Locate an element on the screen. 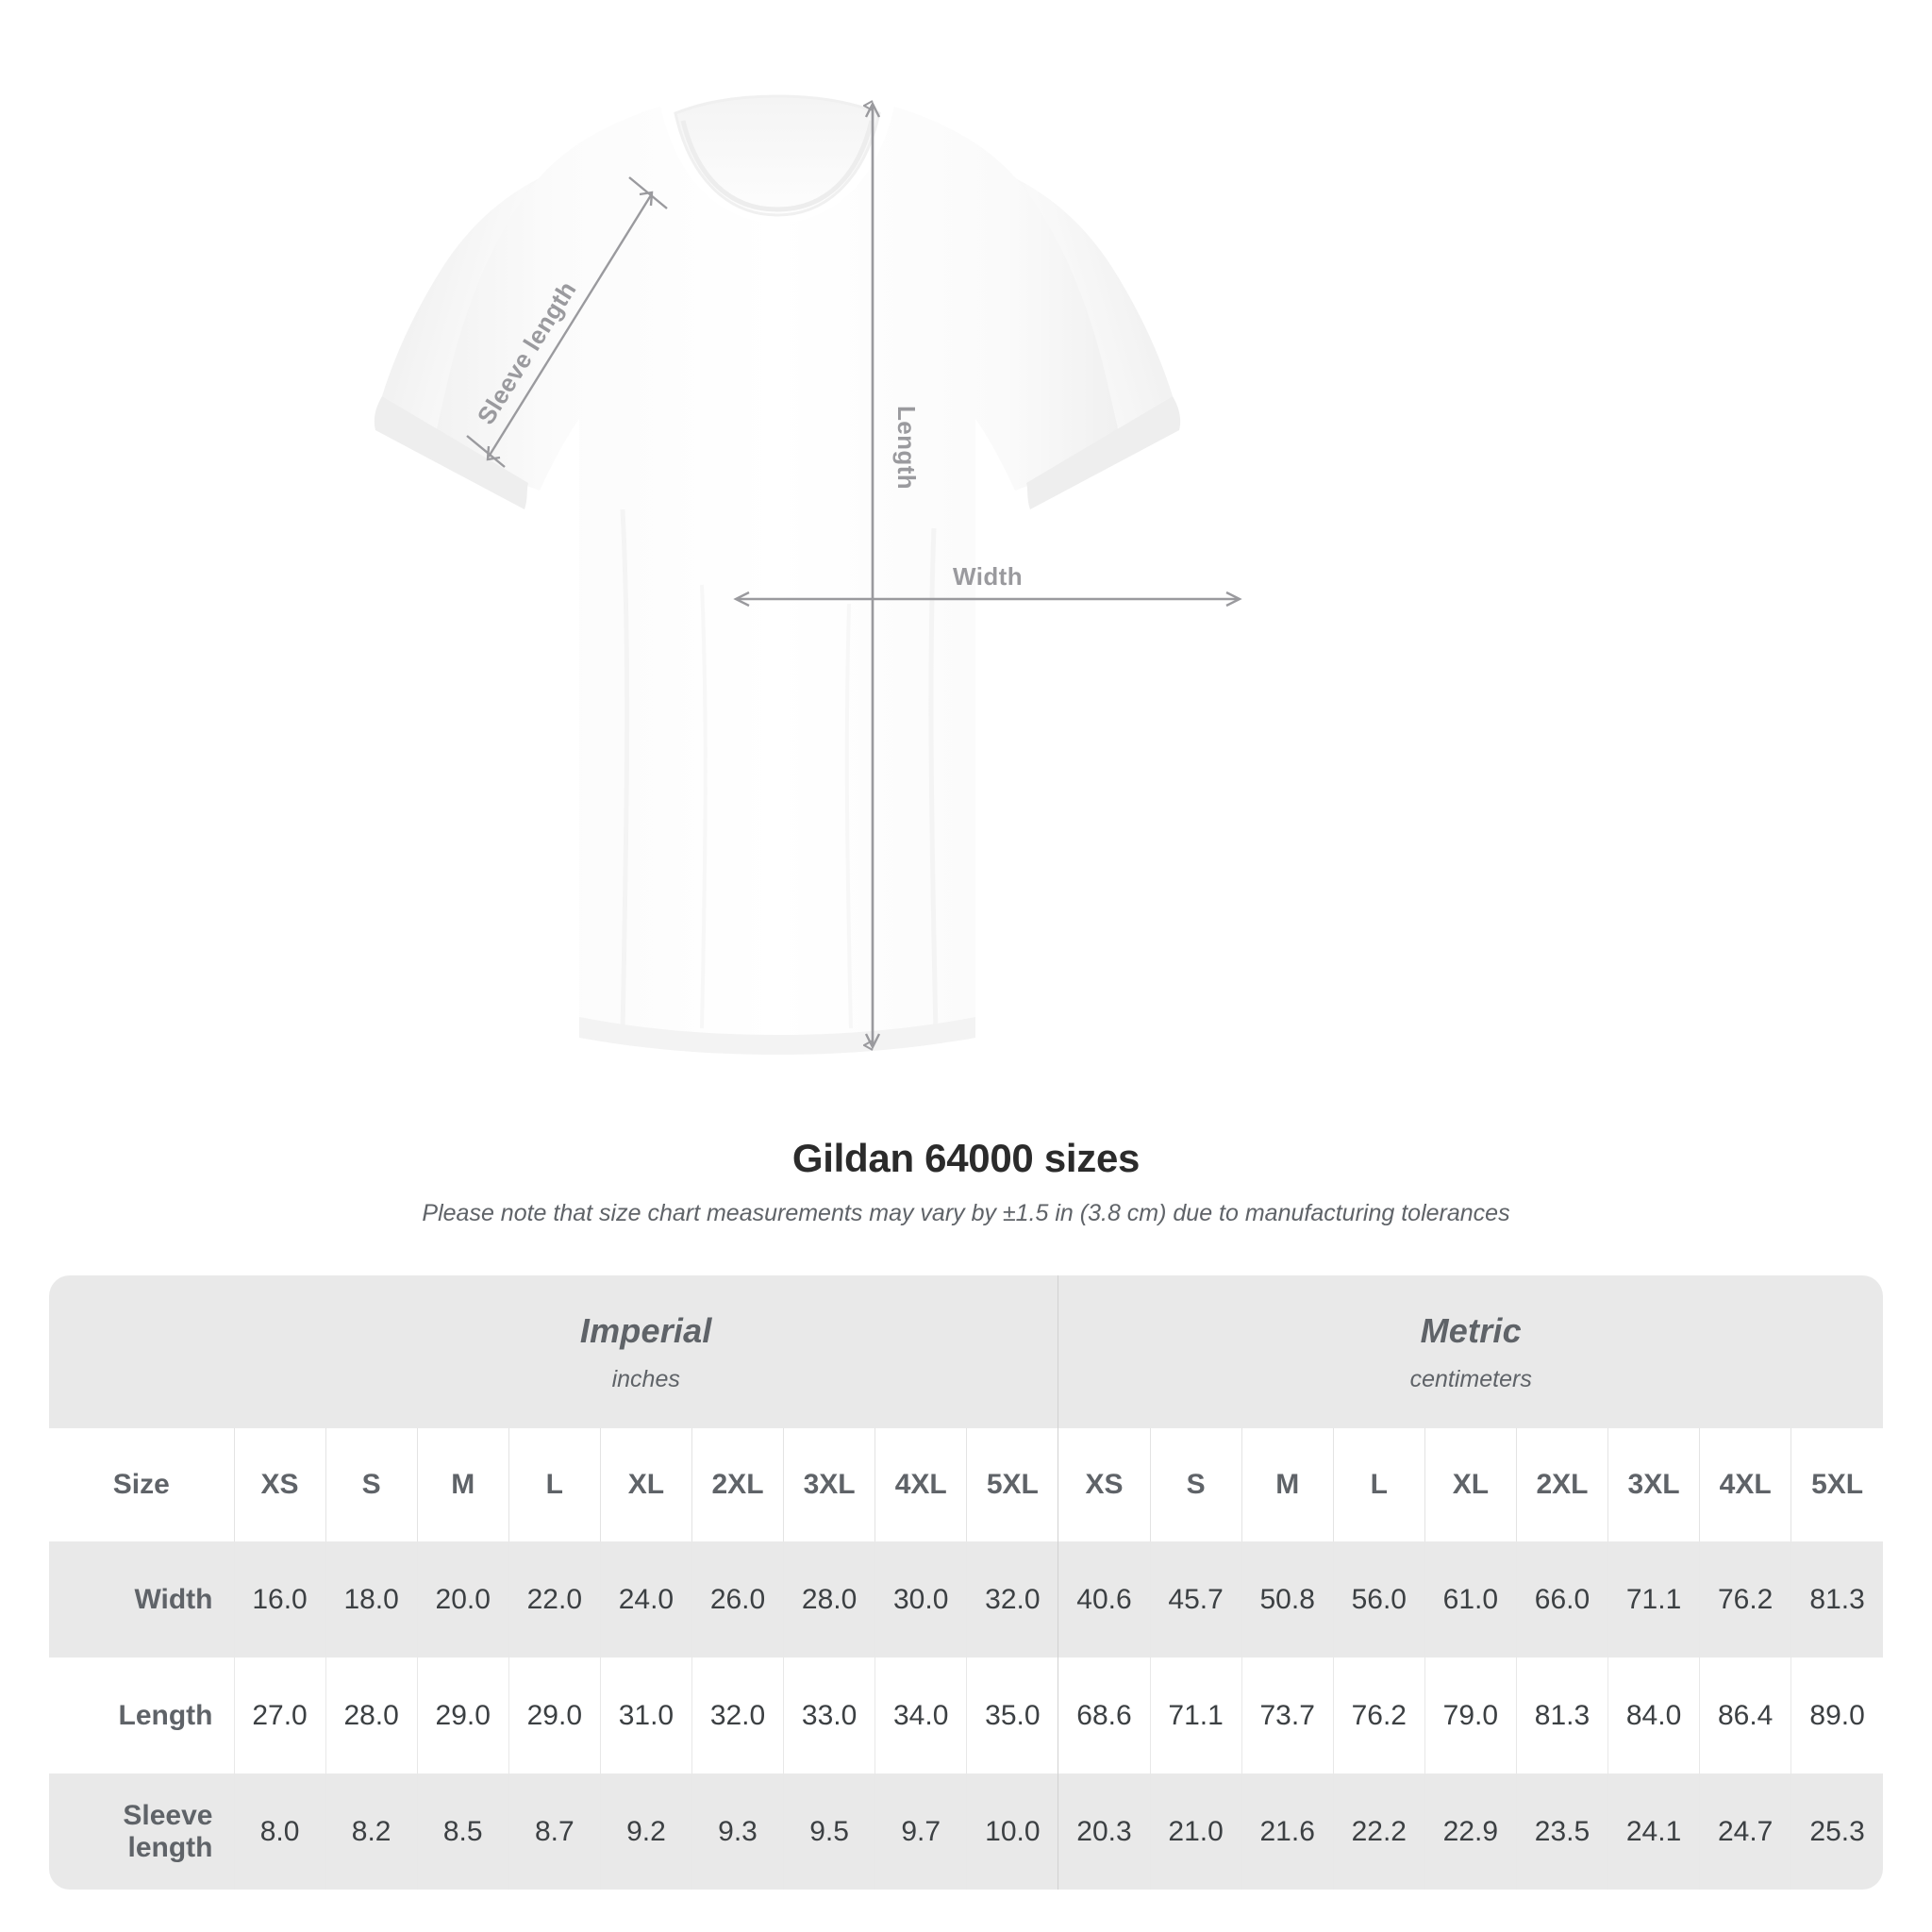 This screenshot has width=1932, height=1932. length-guide: Length is located at coordinates (893, 576).